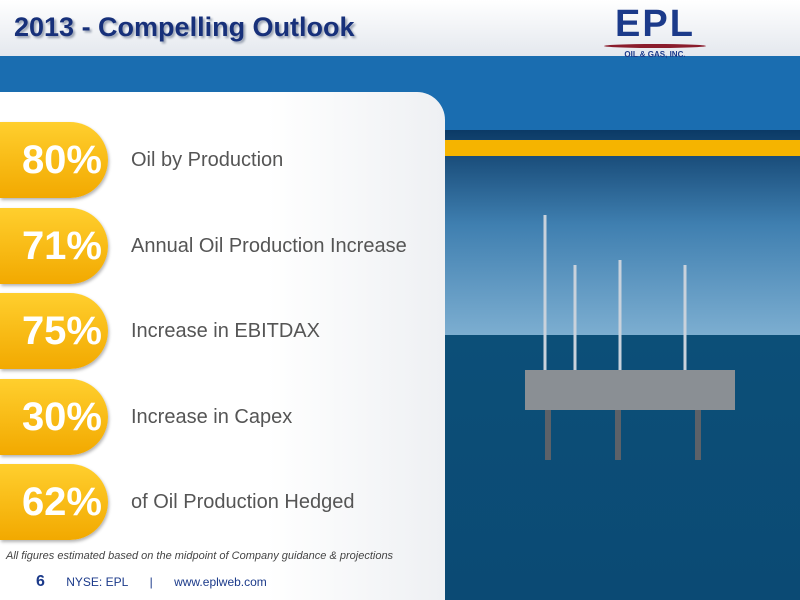 The height and width of the screenshot is (600, 800). Describe the element at coordinates (54, 416) in the screenshot. I see `figure-badge: 30%` at that location.